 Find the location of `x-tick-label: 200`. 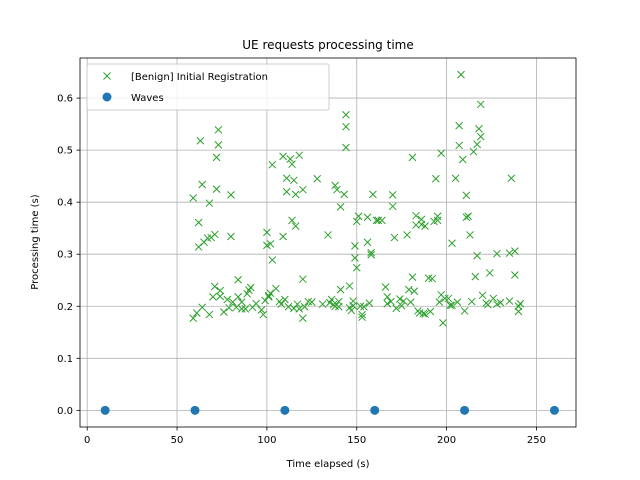

x-tick-label: 200 is located at coordinates (446, 440).